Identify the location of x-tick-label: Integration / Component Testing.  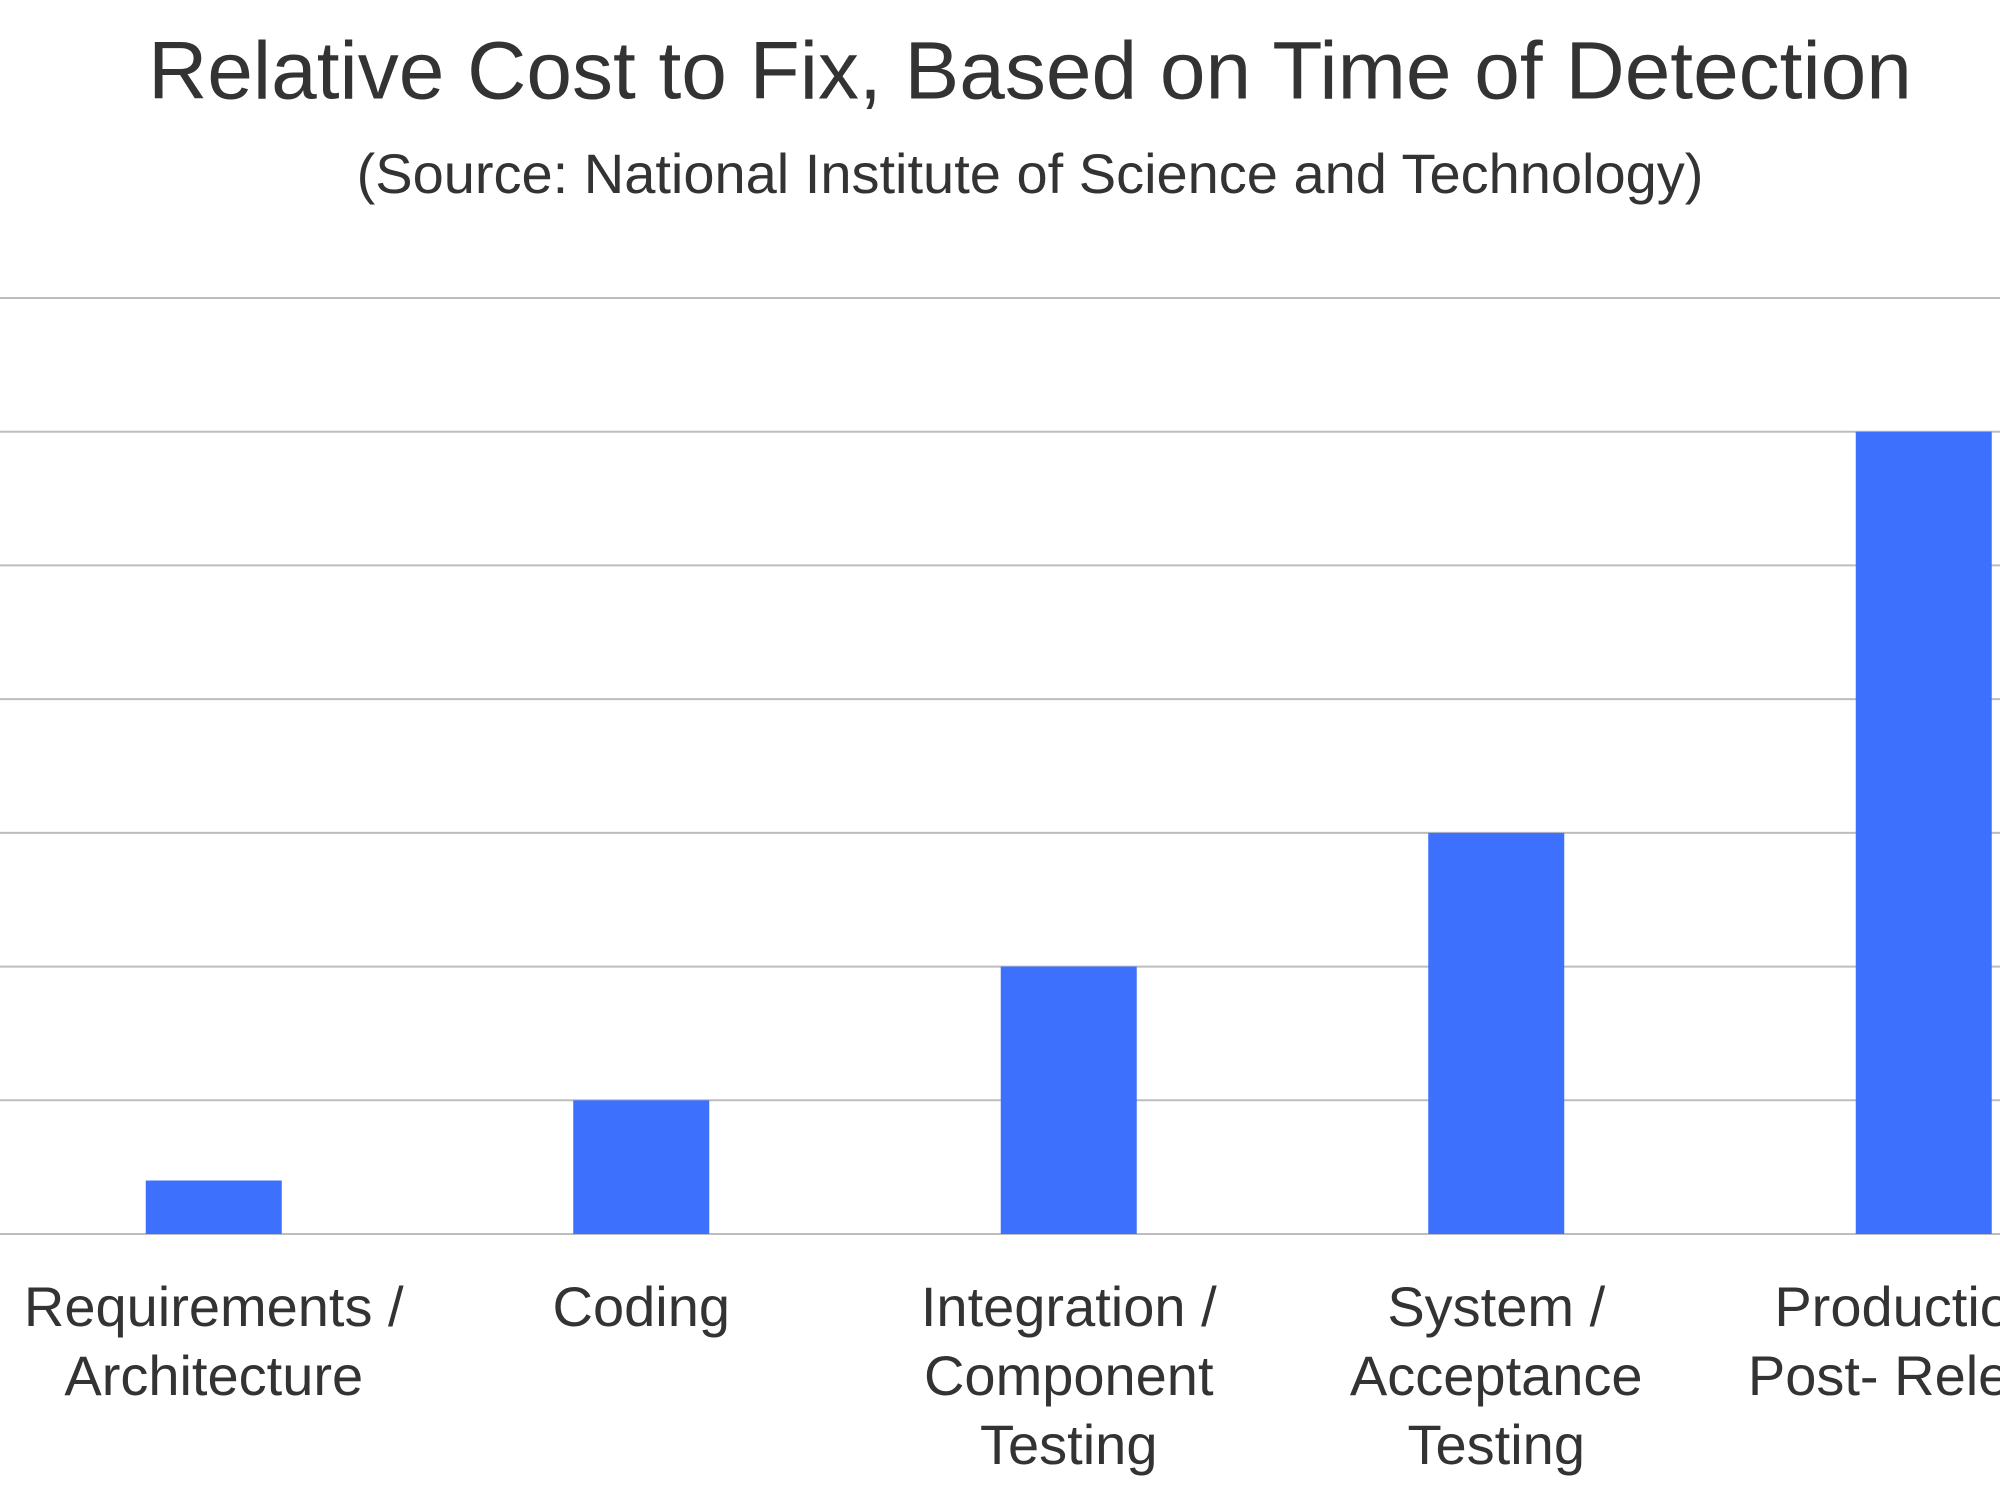
(1069, 1375).